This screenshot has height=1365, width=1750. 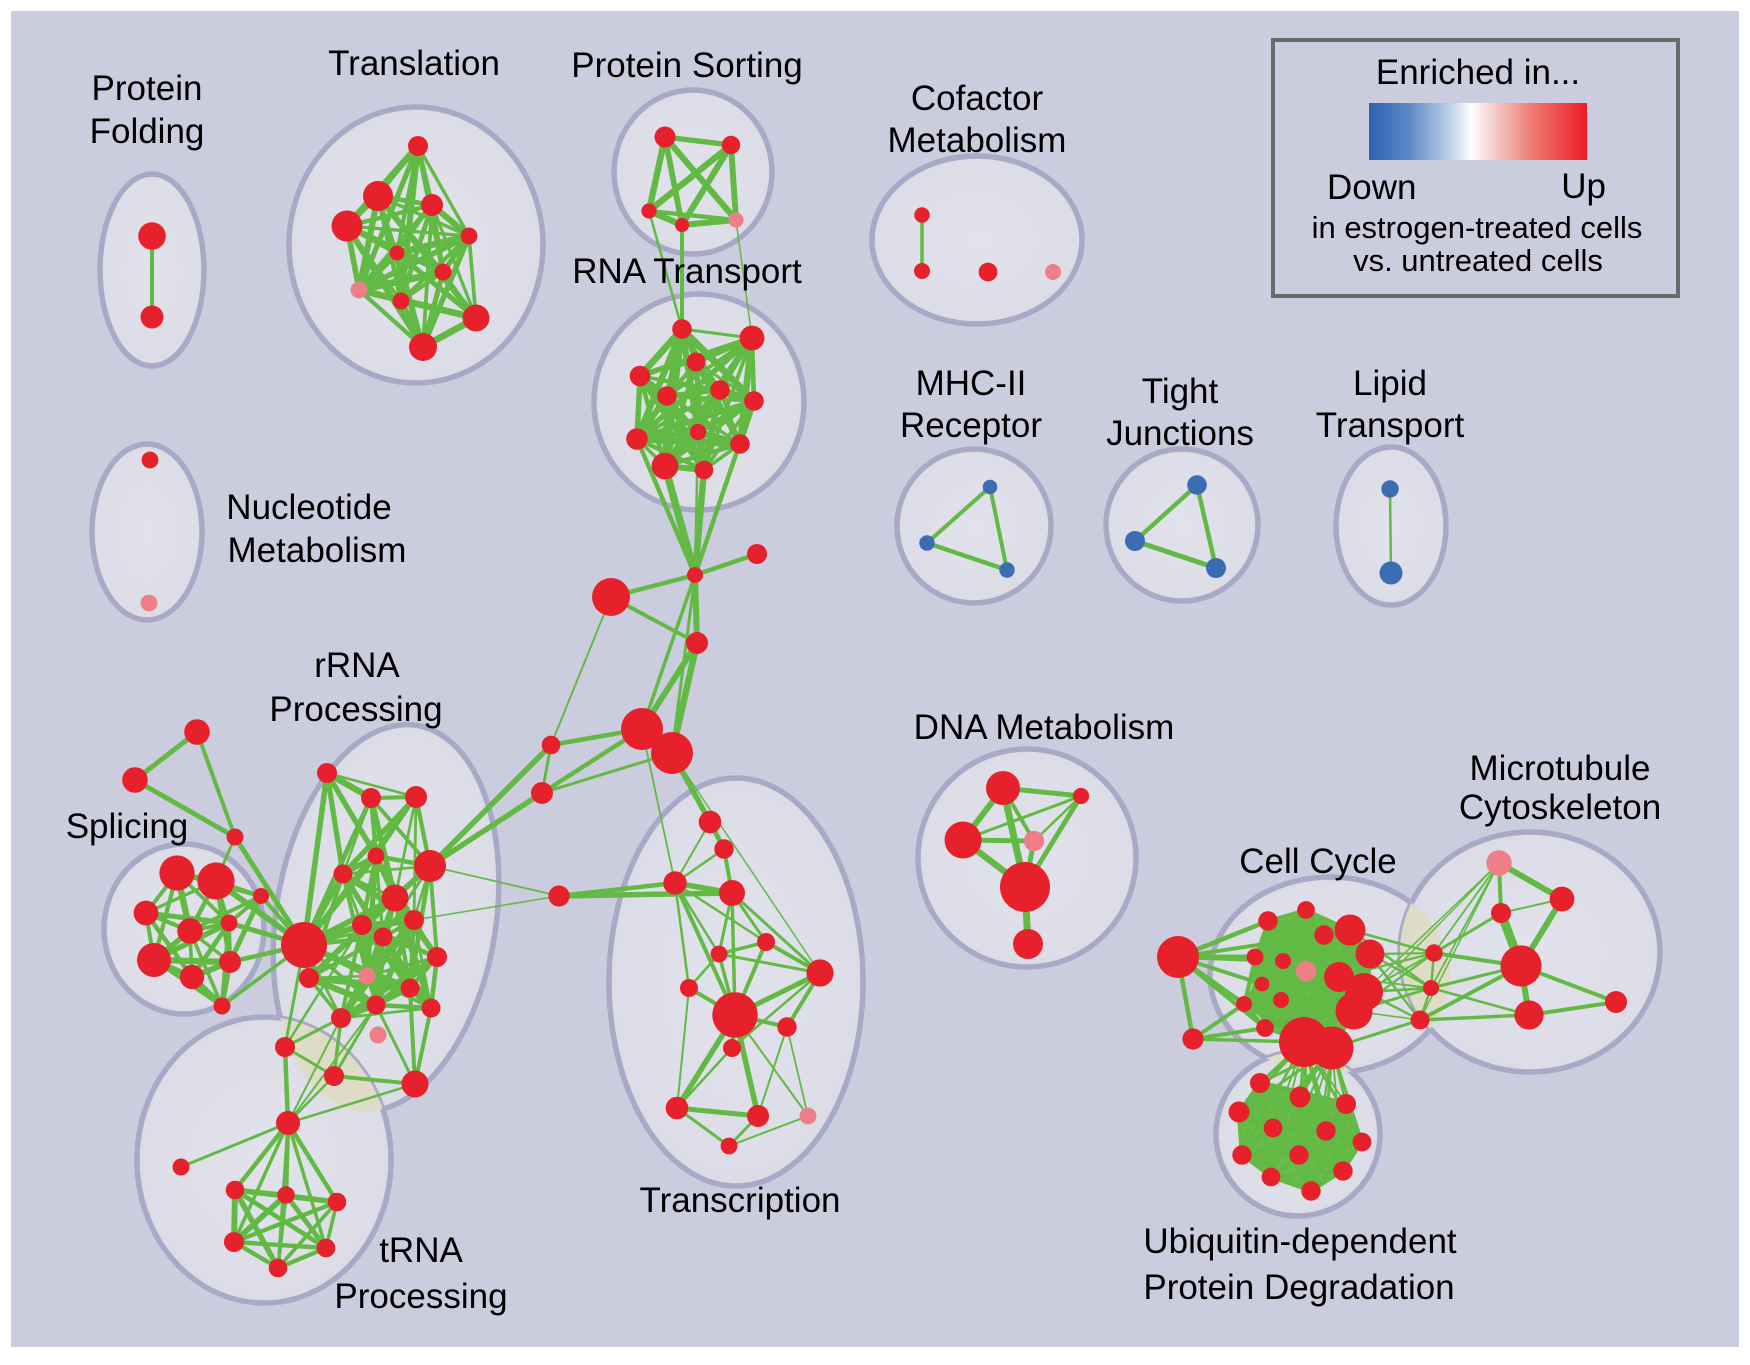 What do you see at coordinates (1478, 260) in the screenshot?
I see `svg-text: vs. untreated cells` at bounding box center [1478, 260].